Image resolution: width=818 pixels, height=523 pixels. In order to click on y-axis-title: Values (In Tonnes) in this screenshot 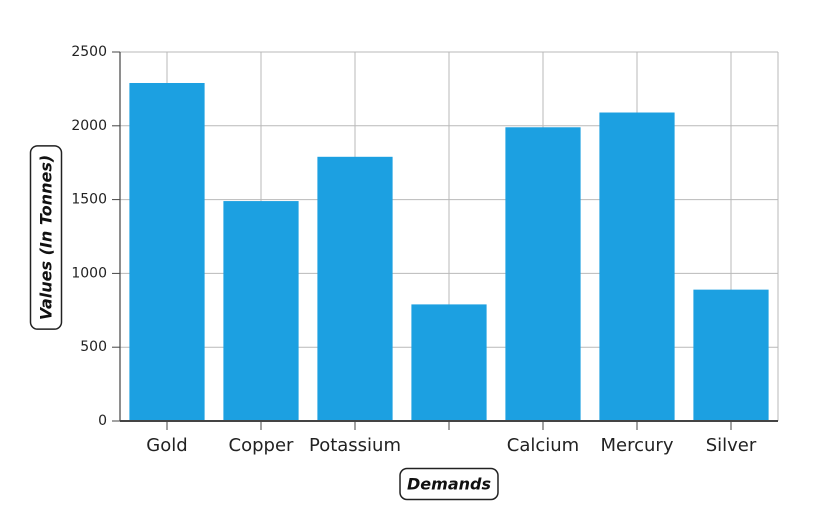, I will do `click(46, 237)`.